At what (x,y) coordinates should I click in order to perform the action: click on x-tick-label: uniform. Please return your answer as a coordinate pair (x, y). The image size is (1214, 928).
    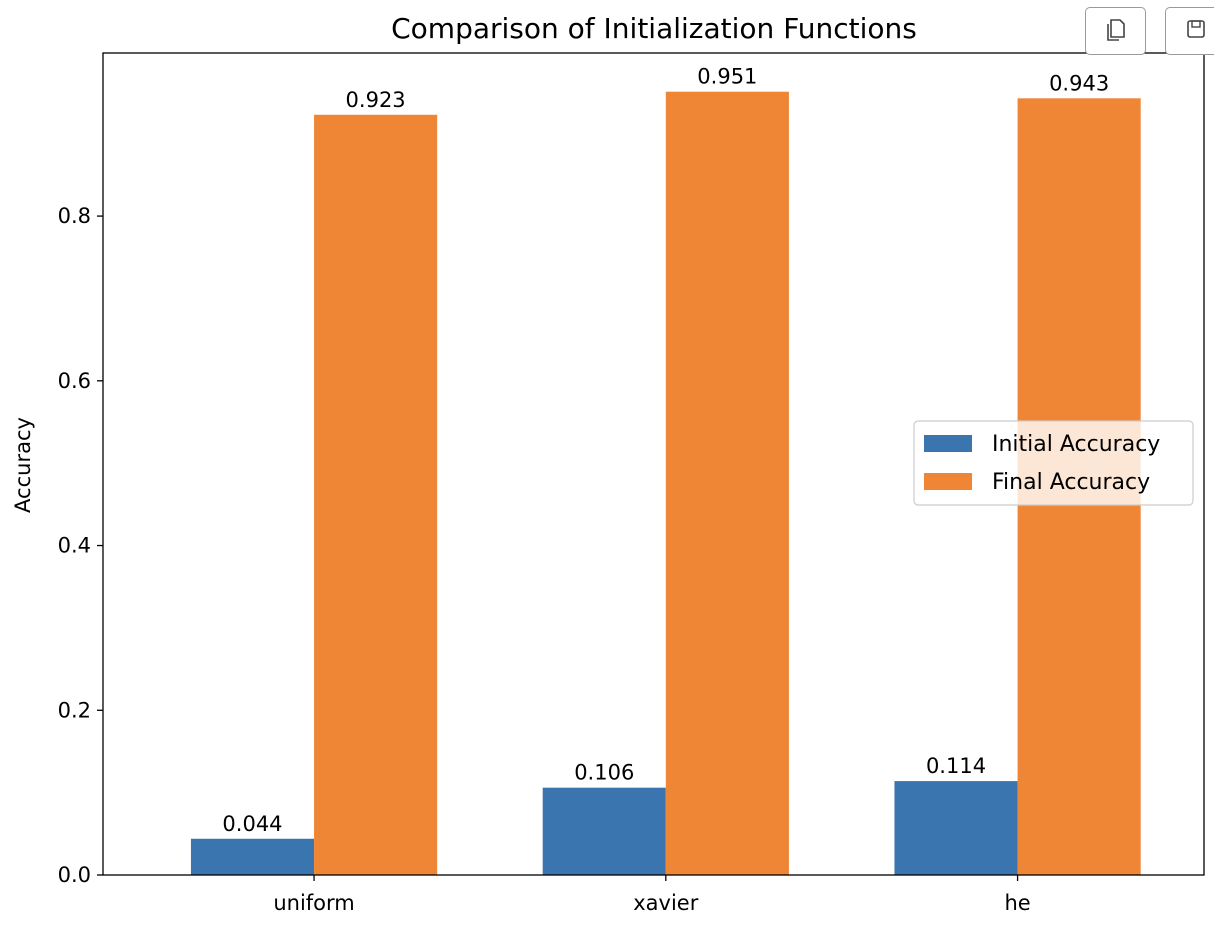
    Looking at the image, I should click on (313, 903).